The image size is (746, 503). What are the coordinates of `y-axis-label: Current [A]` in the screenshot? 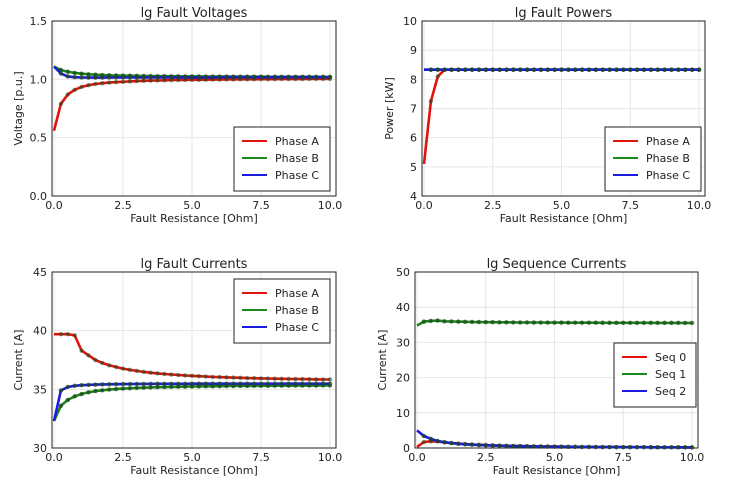 It's located at (382, 360).